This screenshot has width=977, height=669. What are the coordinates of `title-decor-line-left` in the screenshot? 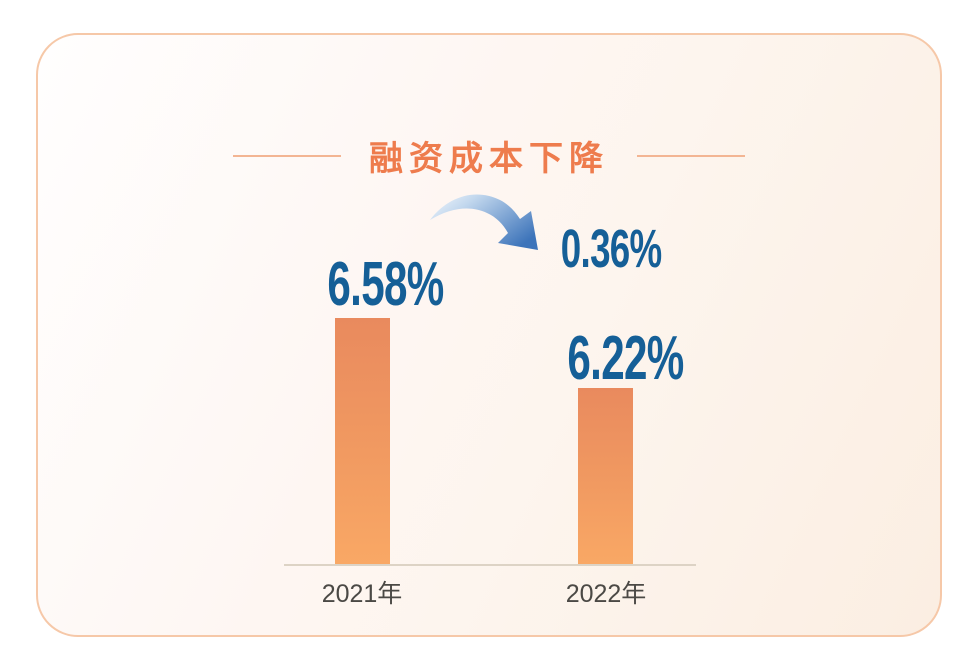 It's located at (287, 155).